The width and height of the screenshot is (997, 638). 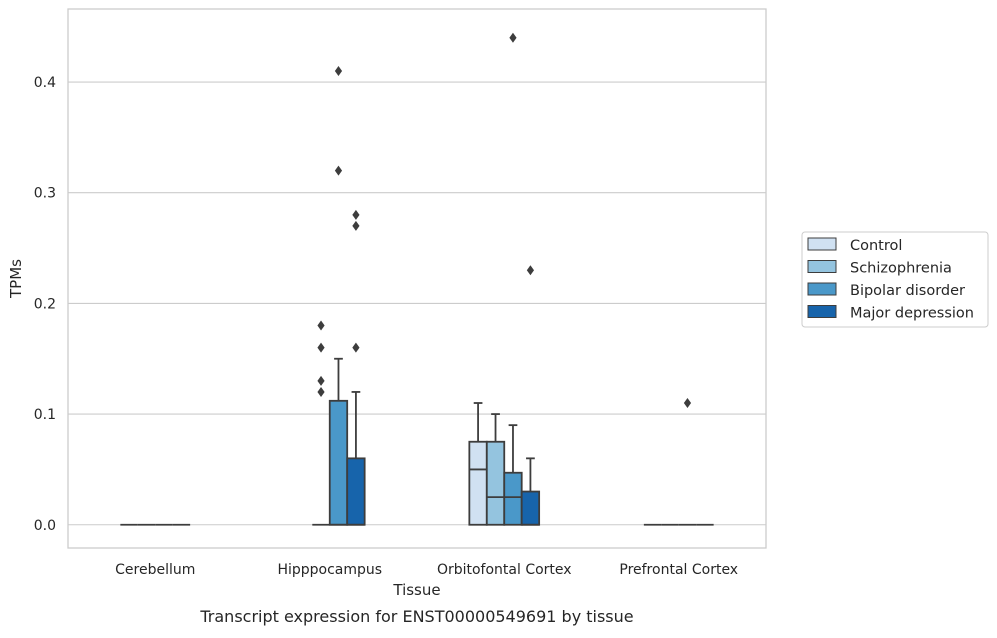 What do you see at coordinates (45, 415) in the screenshot?
I see `y-tick-label: 0.1` at bounding box center [45, 415].